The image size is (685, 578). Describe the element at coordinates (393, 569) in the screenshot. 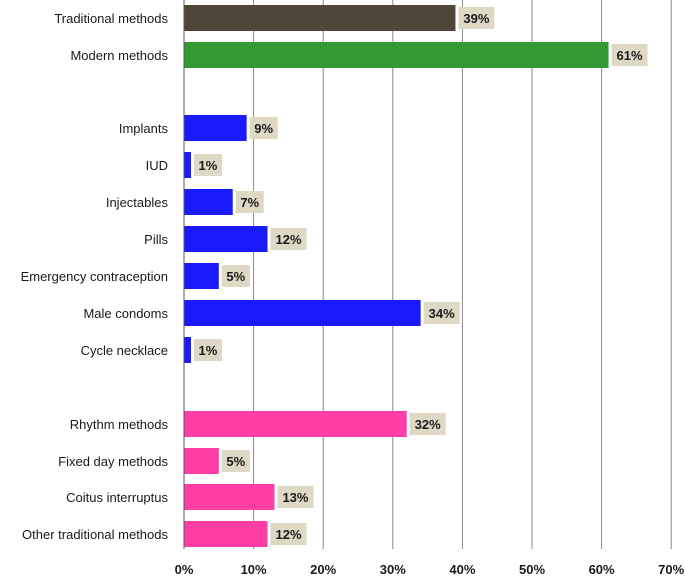

I see `x-tick-label: 30%` at that location.